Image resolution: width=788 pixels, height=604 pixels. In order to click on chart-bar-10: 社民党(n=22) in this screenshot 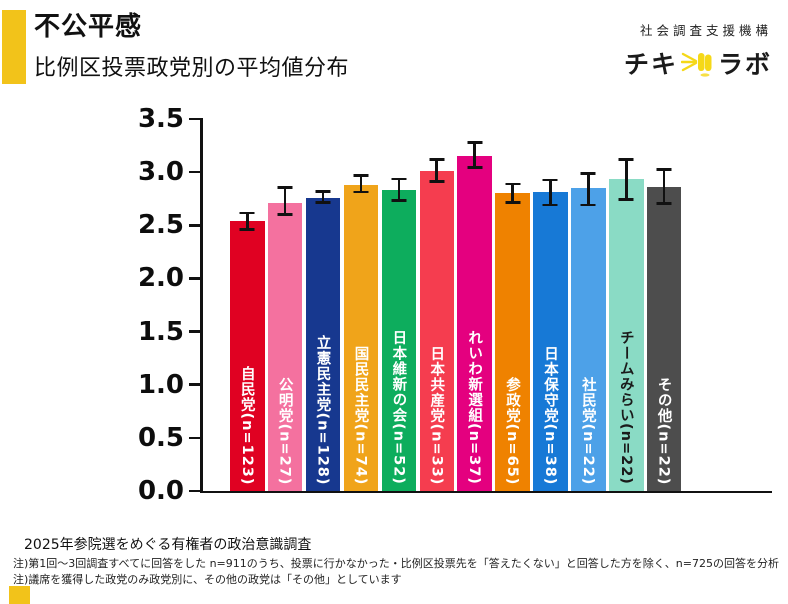, I will do `click(588, 339)`.